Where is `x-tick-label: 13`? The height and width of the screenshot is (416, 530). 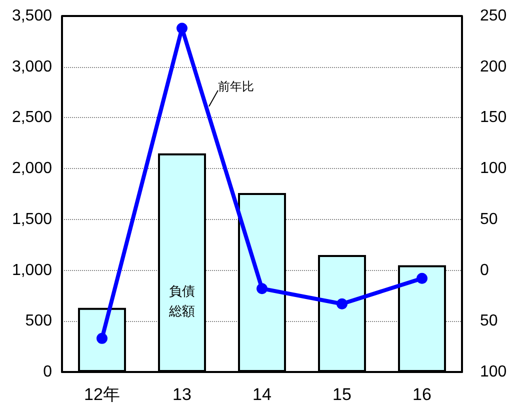
x-tick-label: 13 is located at coordinates (182, 394).